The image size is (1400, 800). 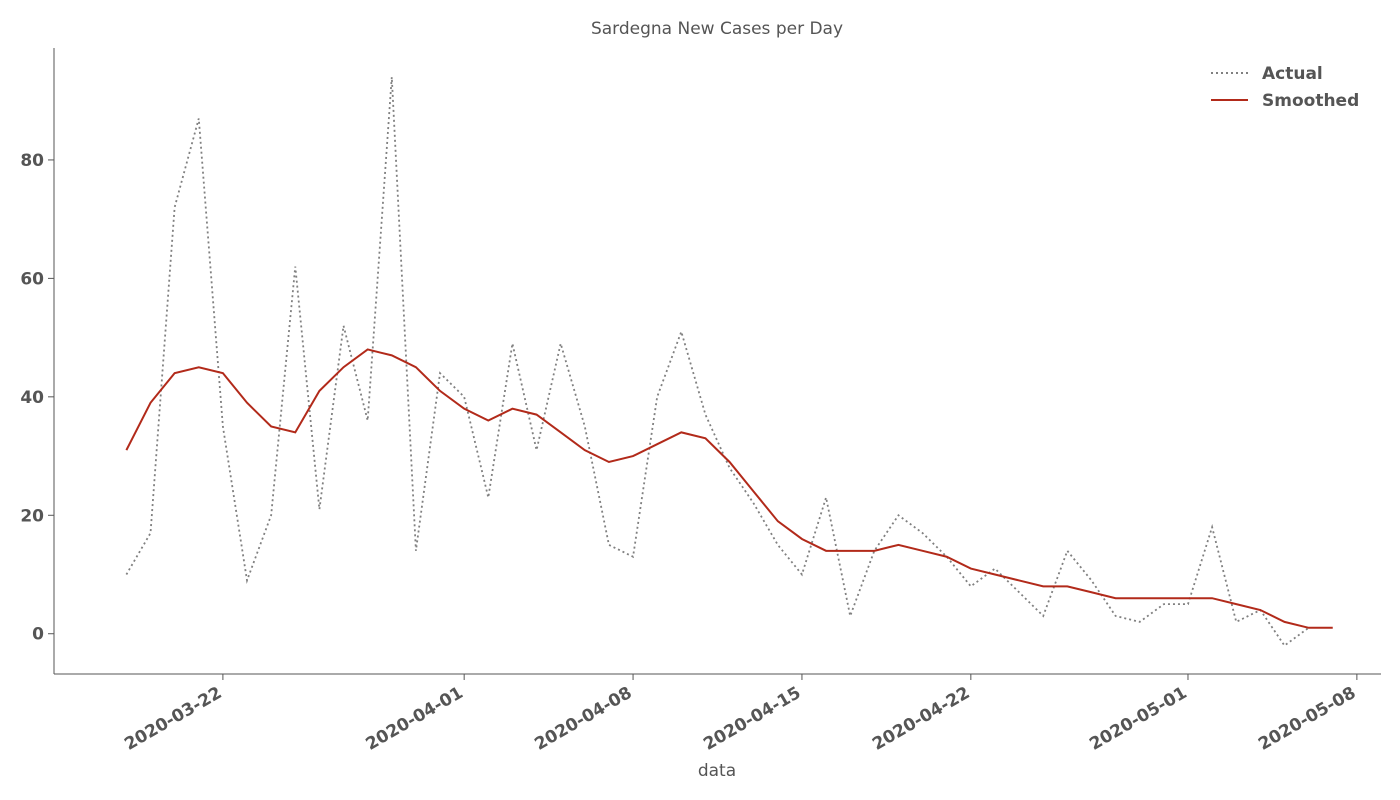 I want to click on y-tick-label: 40, so click(x=32, y=398).